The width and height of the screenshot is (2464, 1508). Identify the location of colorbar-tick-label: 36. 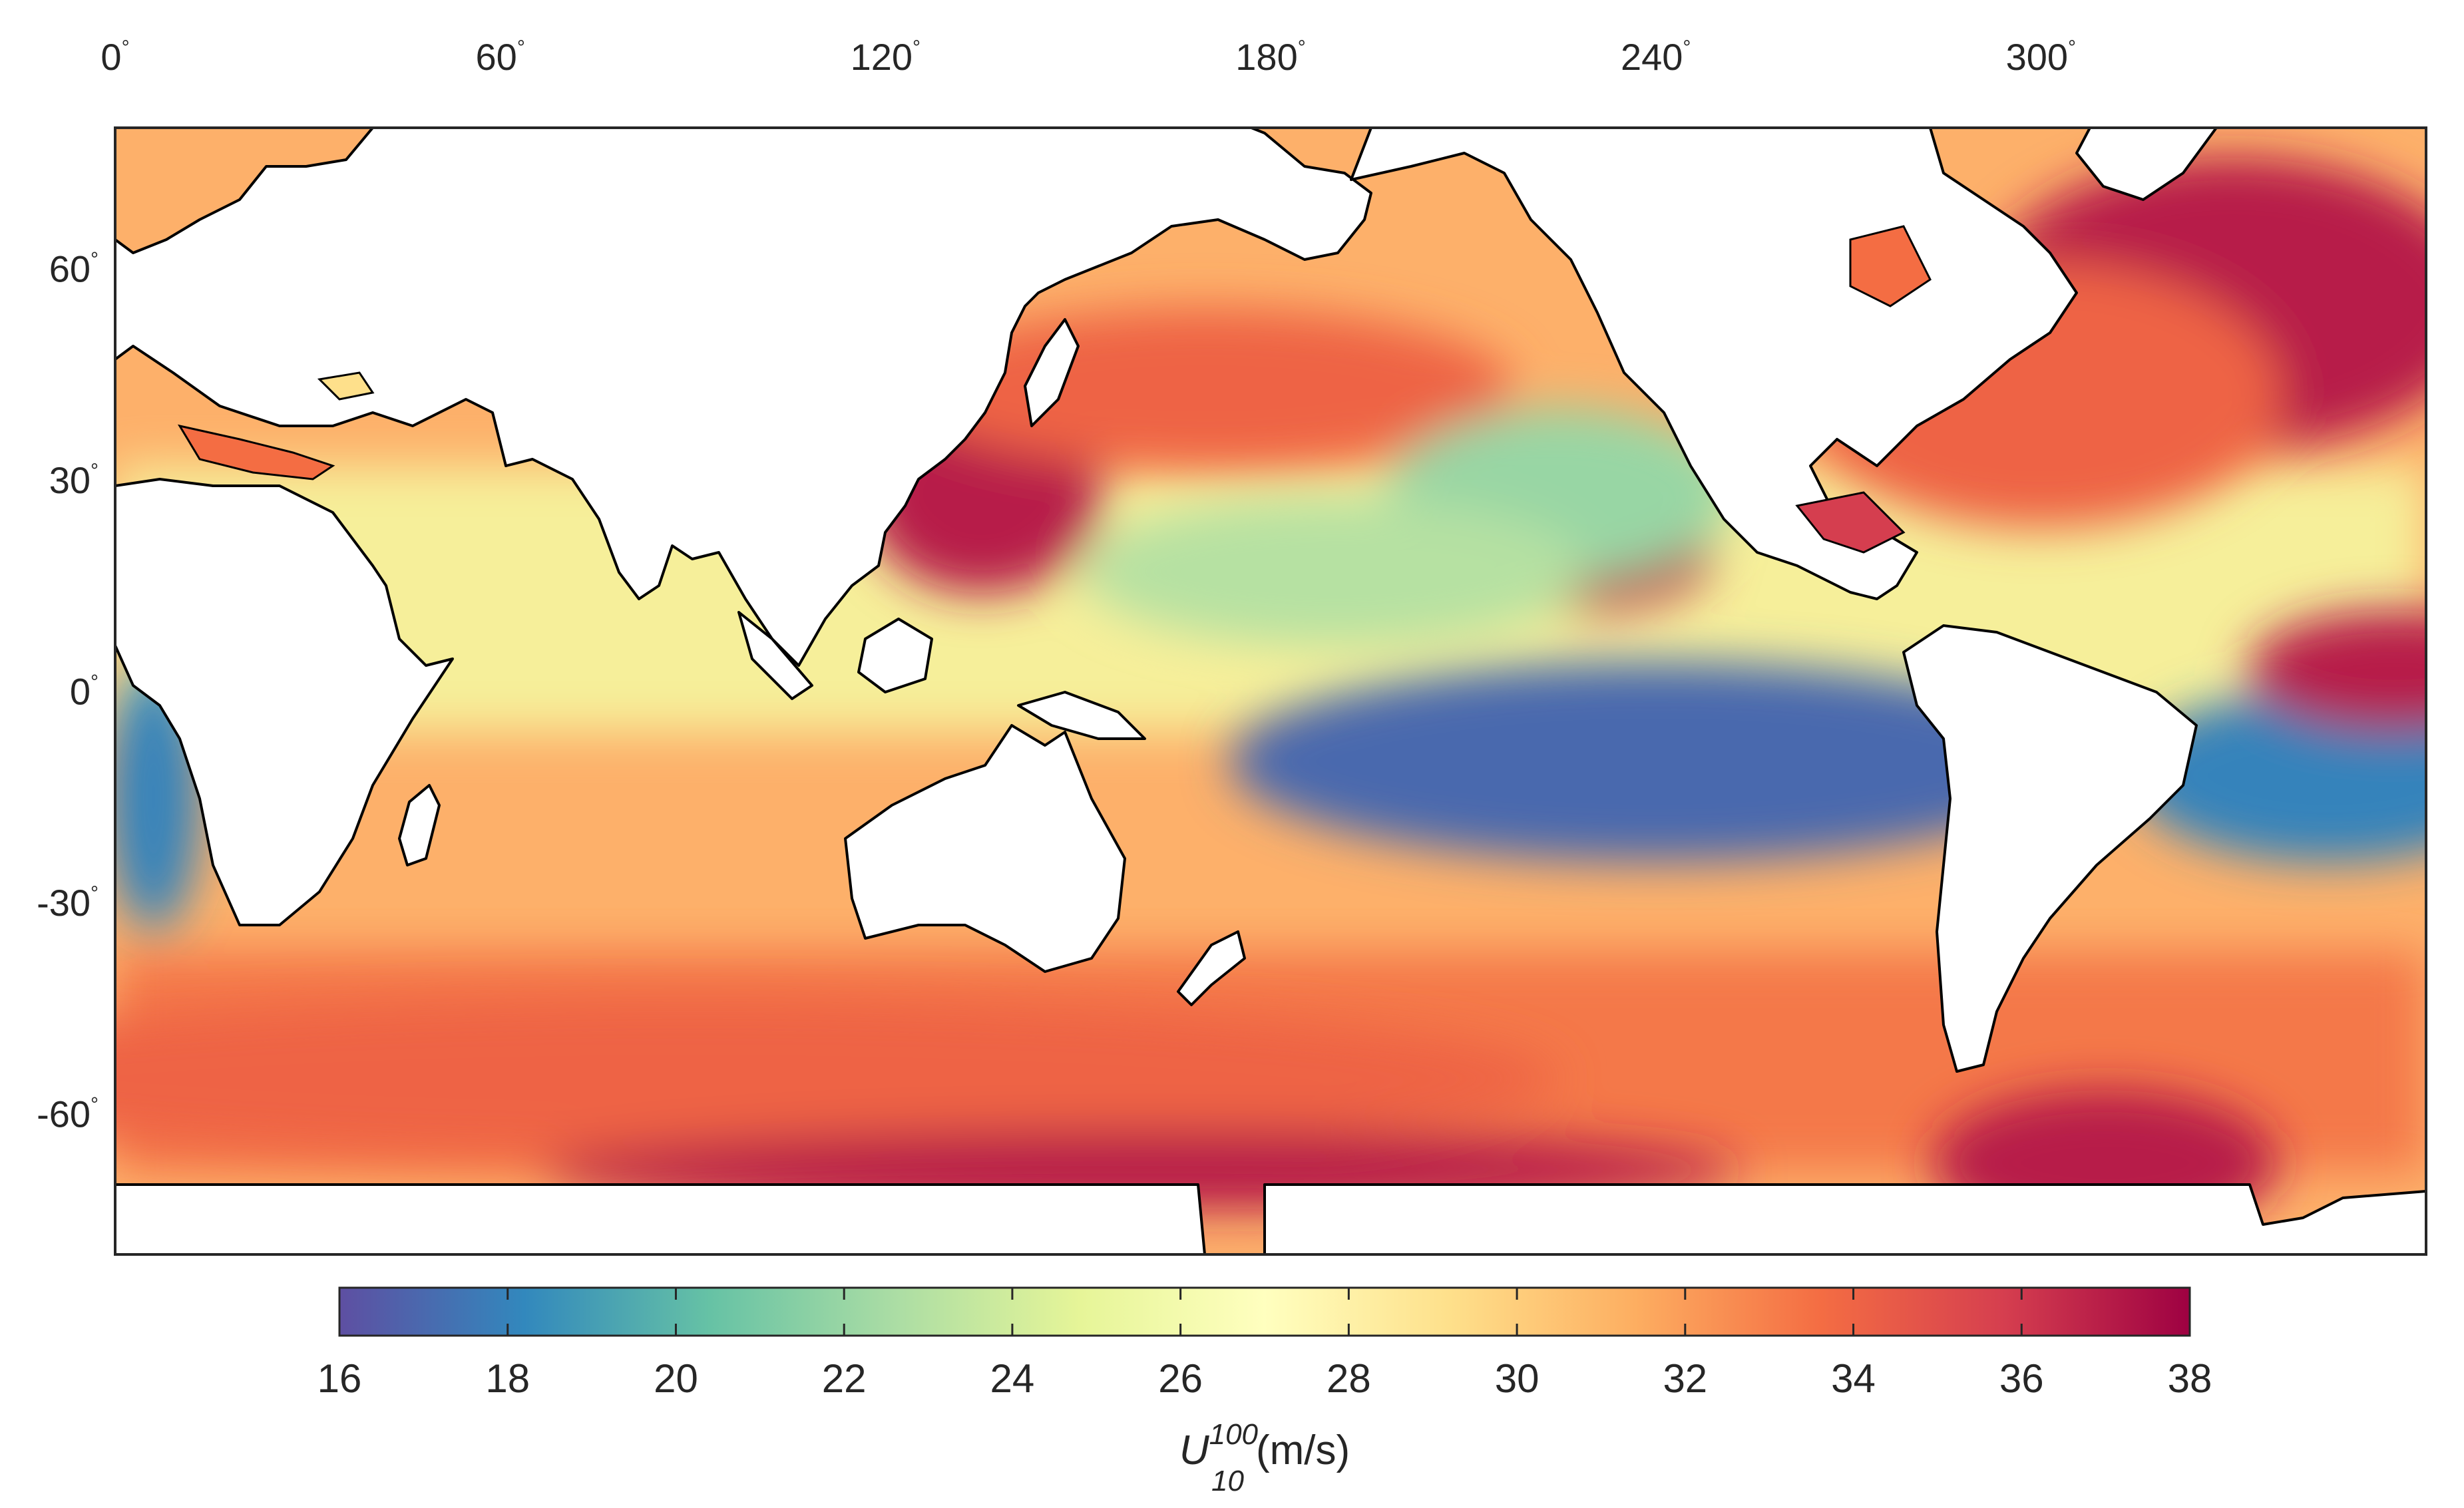
(2021, 1378).